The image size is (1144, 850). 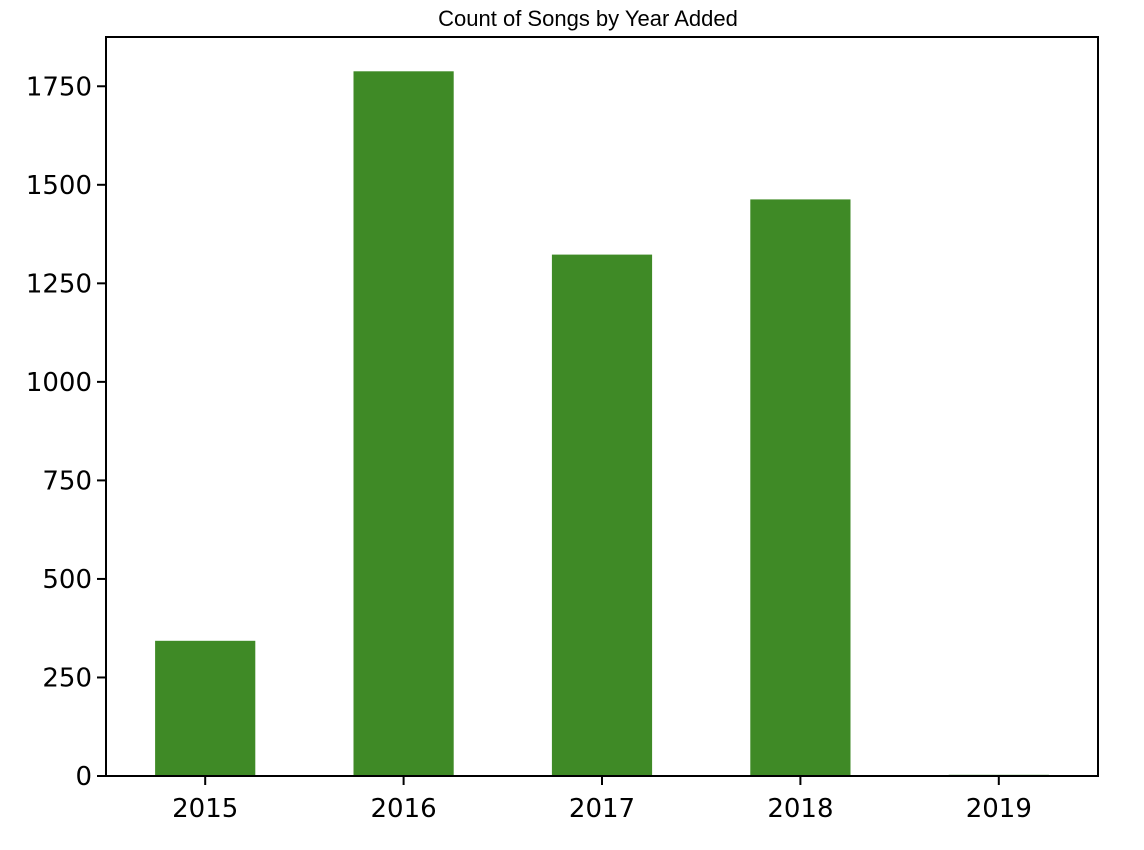 I want to click on y-axis: 0 250 500 750 1000 1250 1500 1750, so click(x=66, y=432).